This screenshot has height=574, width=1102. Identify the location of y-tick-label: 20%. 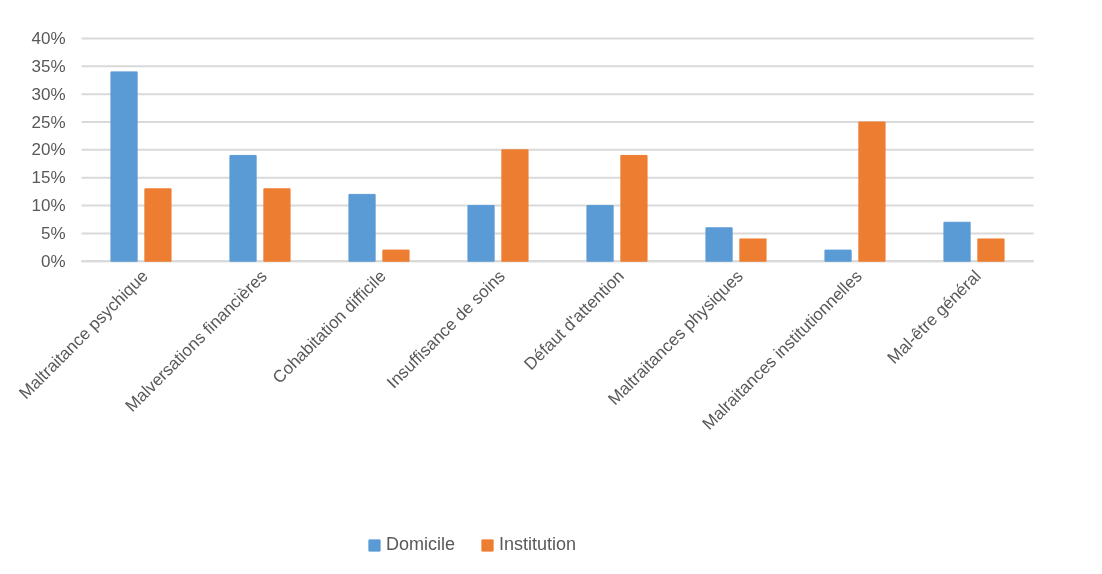
(48, 150).